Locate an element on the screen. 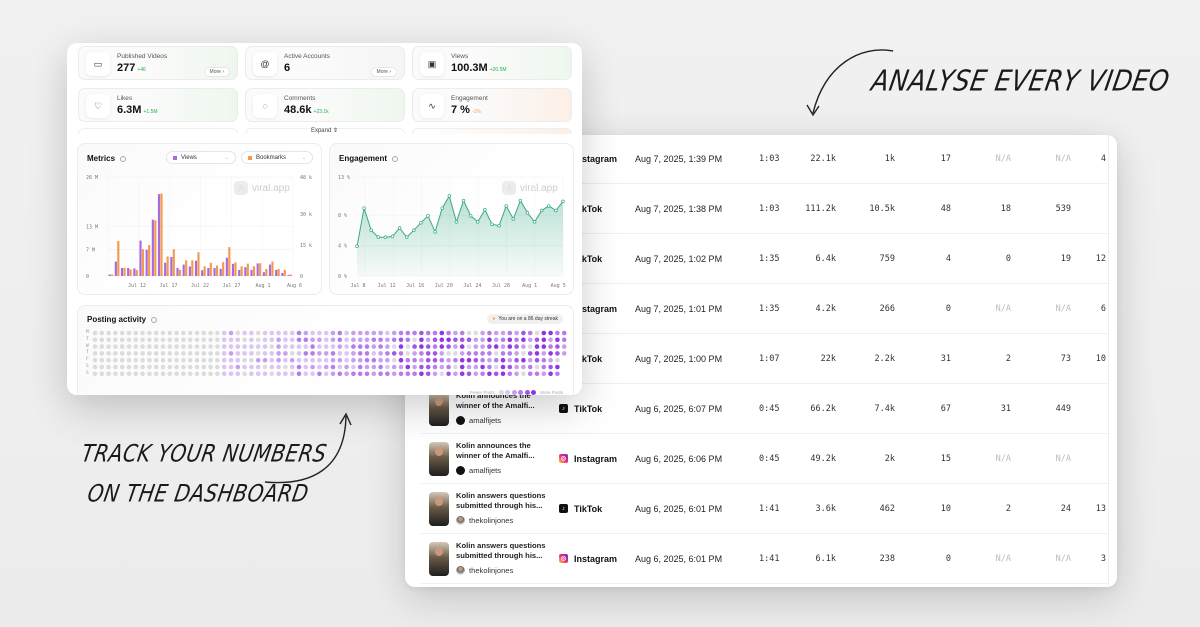  kpi-value: 100.3M +20.5M is located at coordinates (479, 68).